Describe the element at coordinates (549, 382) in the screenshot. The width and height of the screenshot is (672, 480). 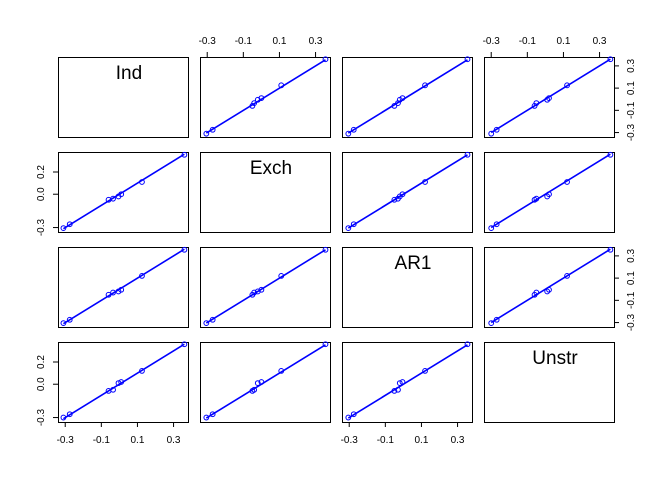
I see `panel-r4-c4-box` at that location.